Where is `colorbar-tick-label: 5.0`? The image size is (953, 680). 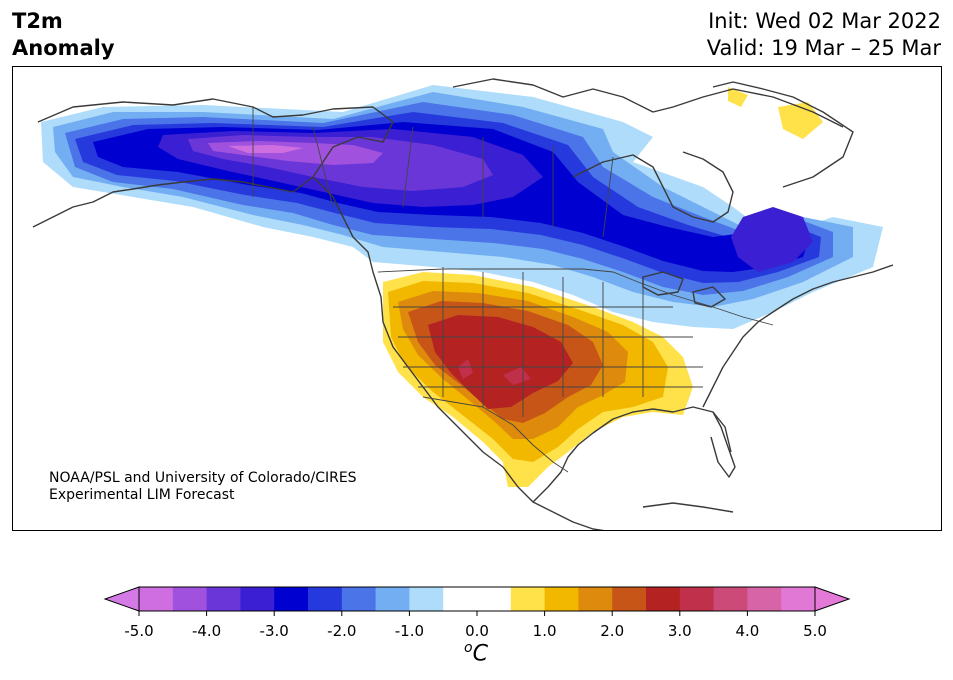
colorbar-tick-label: 5.0 is located at coordinates (815, 631).